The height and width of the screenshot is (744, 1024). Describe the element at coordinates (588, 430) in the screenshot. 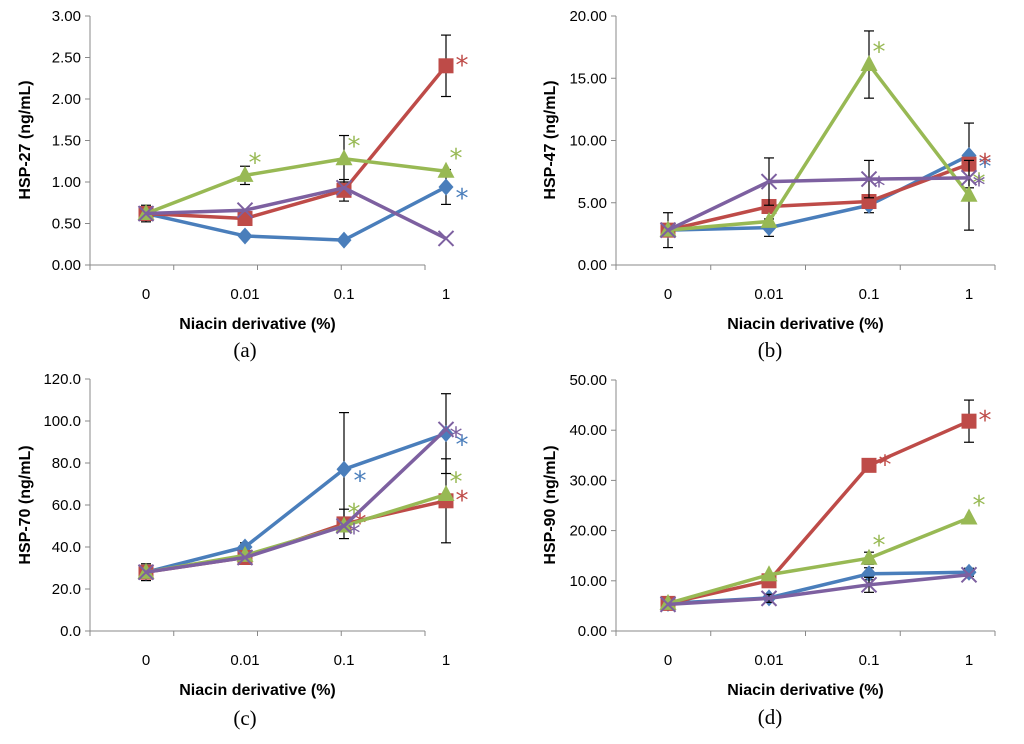

I see `y-tick-label: 40.00` at that location.